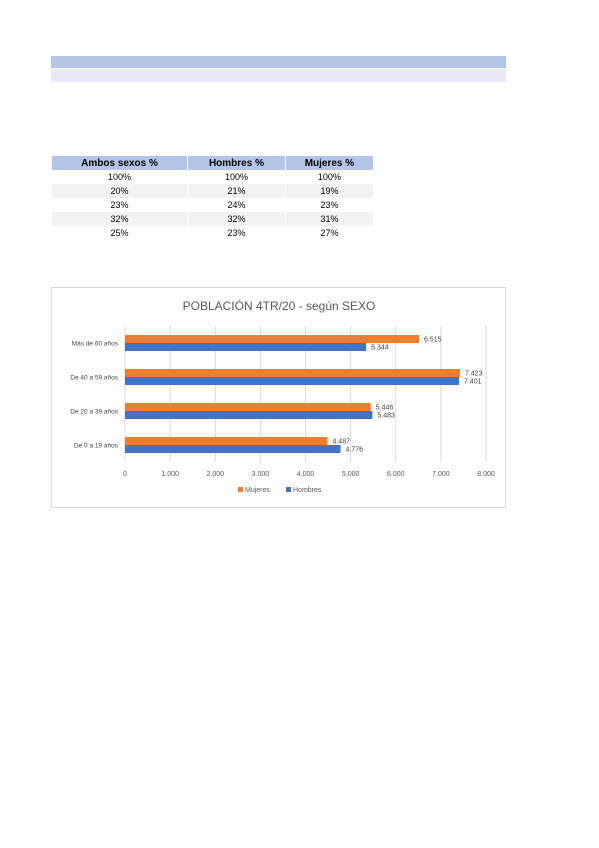  I want to click on x-tick-label: 4.000, so click(306, 474).